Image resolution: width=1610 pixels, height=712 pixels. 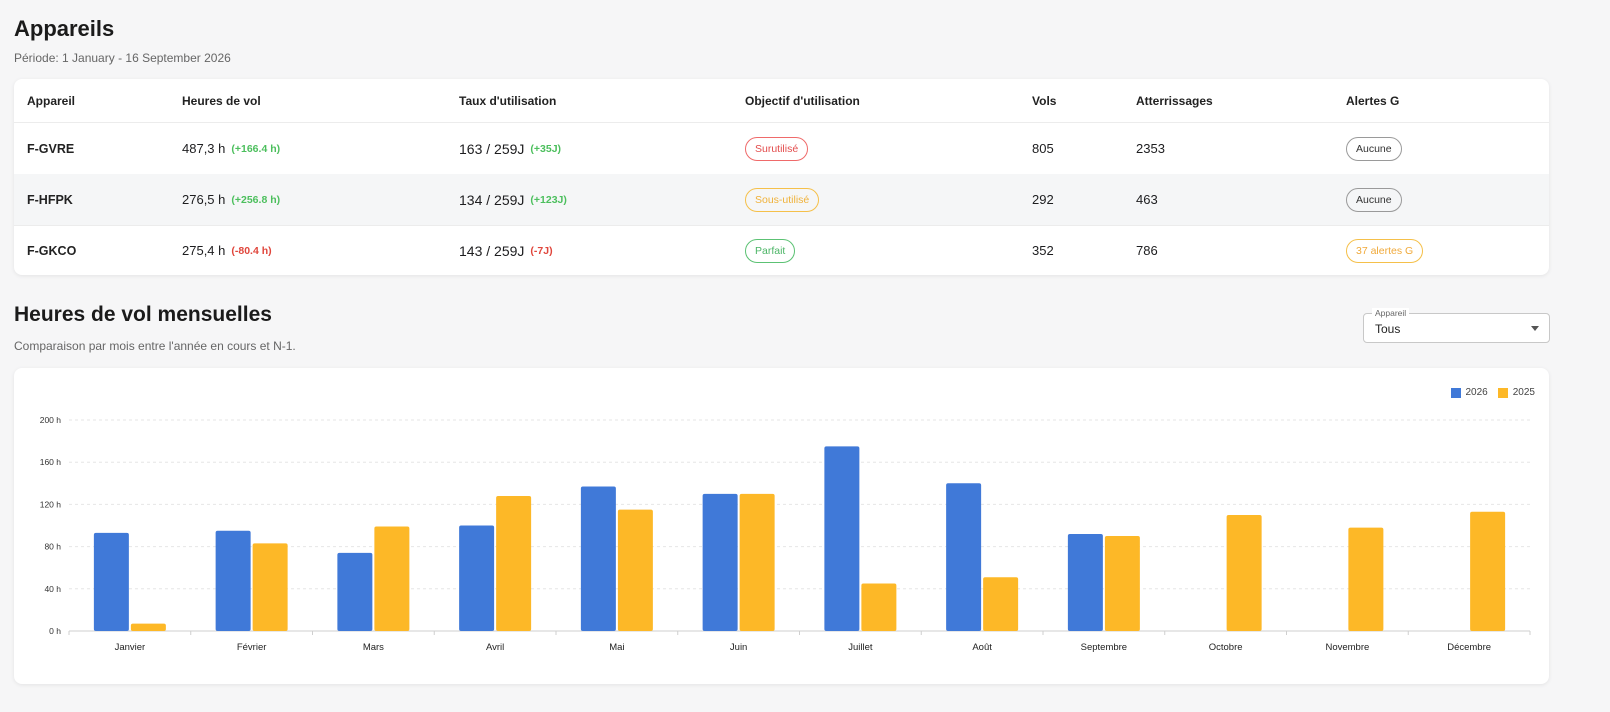 What do you see at coordinates (227, 250) in the screenshot?
I see `hours-cell: 275,4 h (-80.4 h)` at bounding box center [227, 250].